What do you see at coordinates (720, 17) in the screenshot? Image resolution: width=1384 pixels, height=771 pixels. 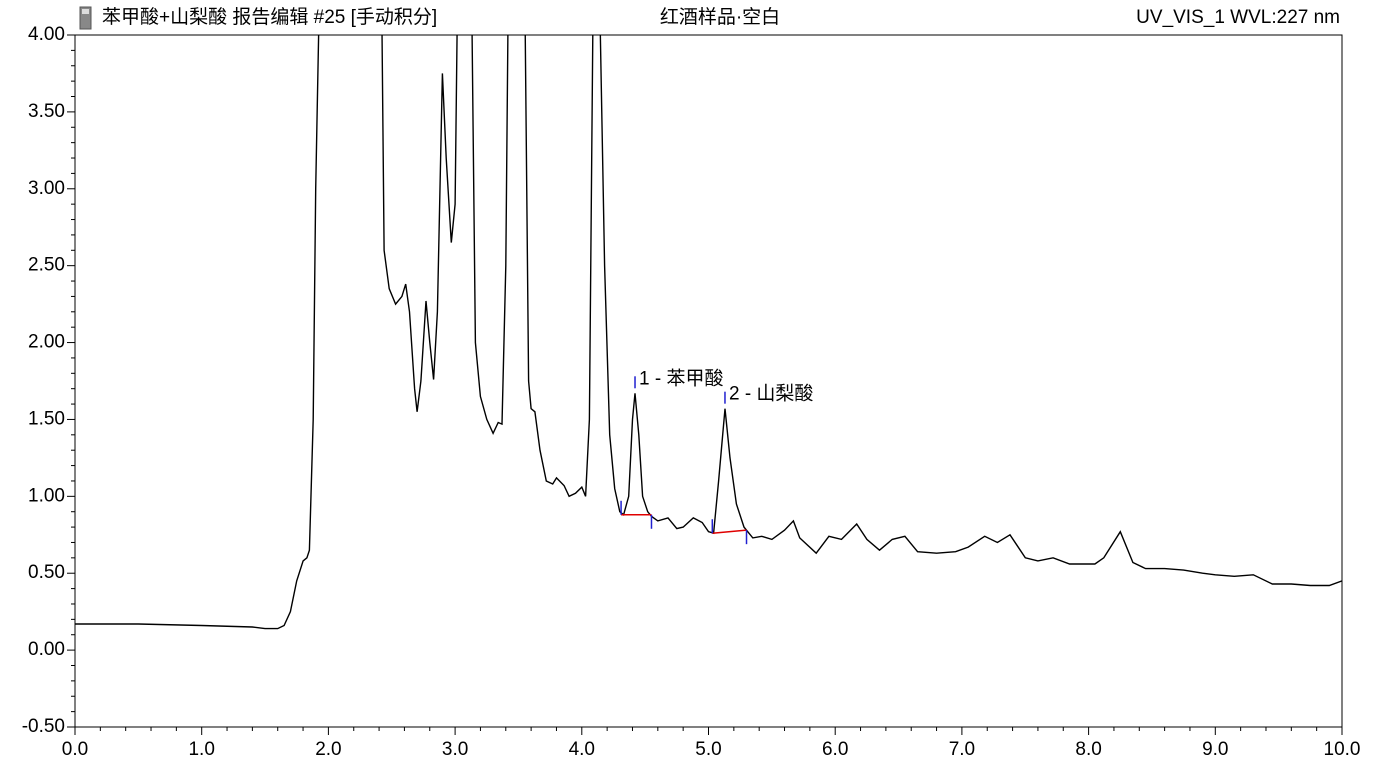 I see `chart-subtitle: 红酒样品·空白` at bounding box center [720, 17].